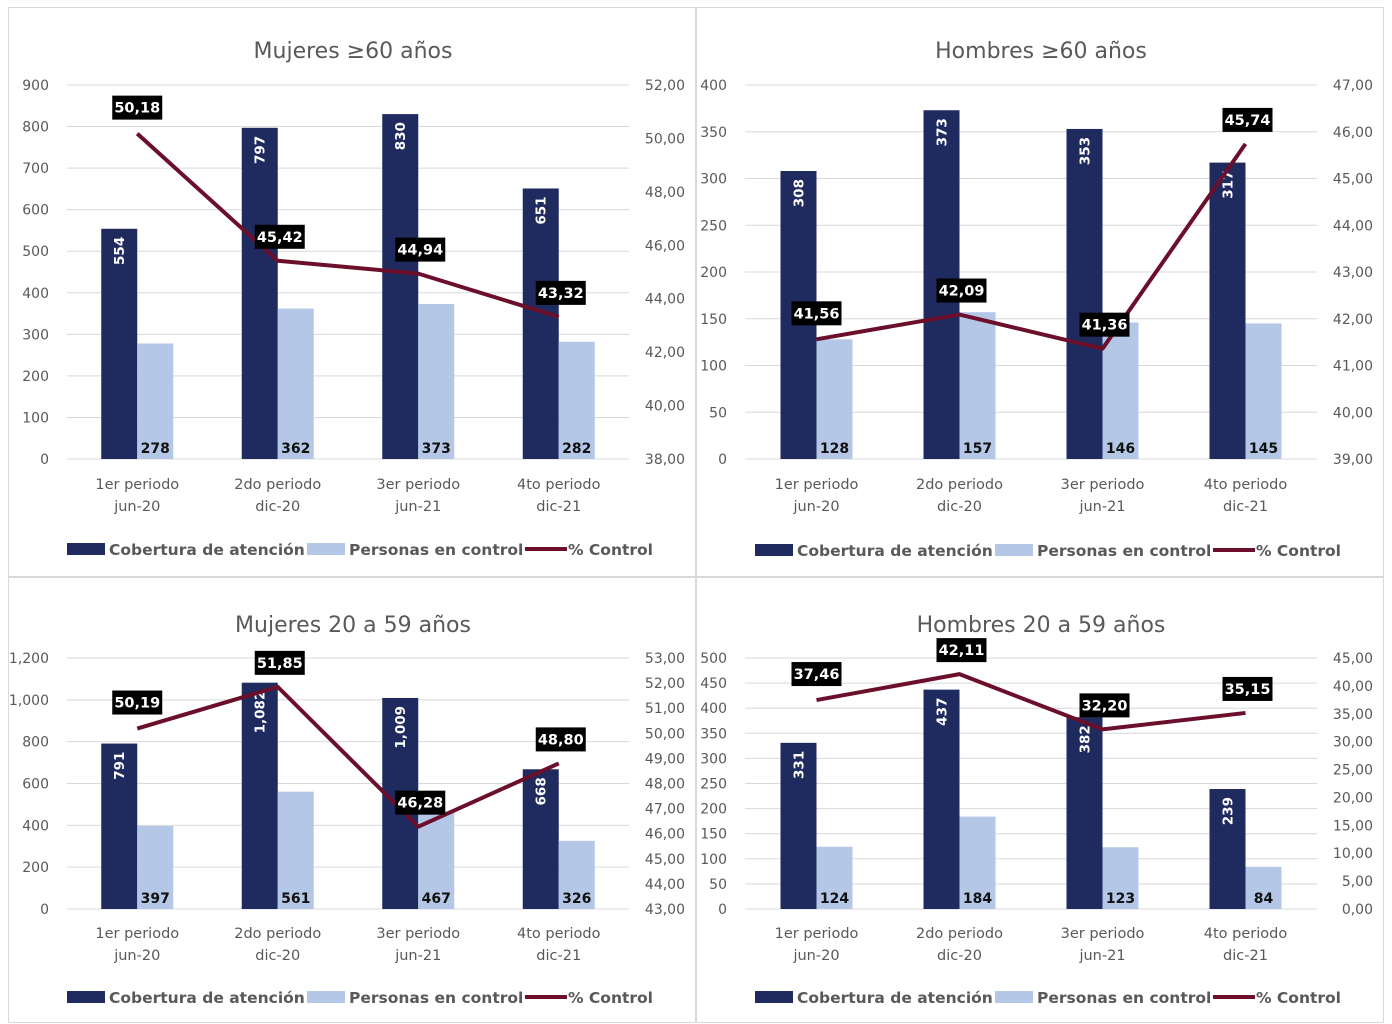  I want to click on y2-tick-label: 40,00, so click(1353, 413).